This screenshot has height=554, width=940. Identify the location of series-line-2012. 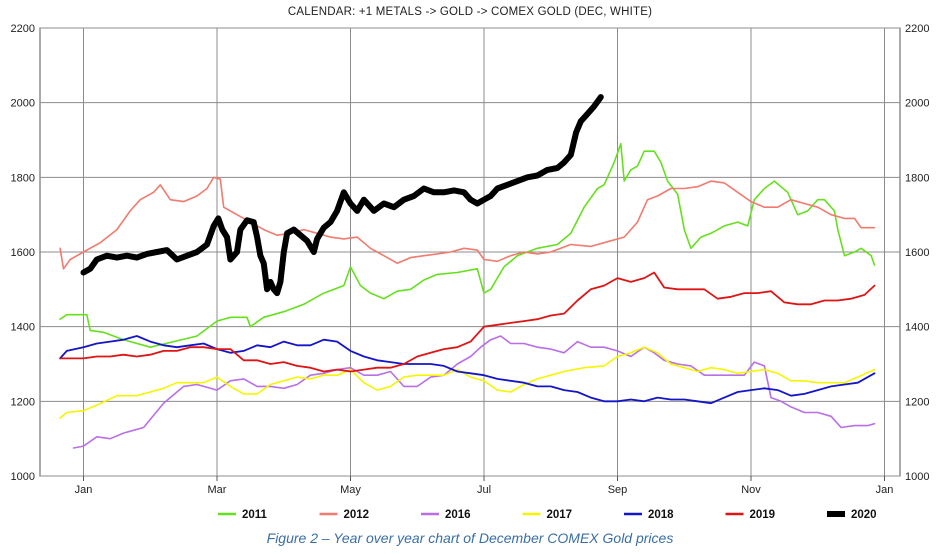
(467, 223).